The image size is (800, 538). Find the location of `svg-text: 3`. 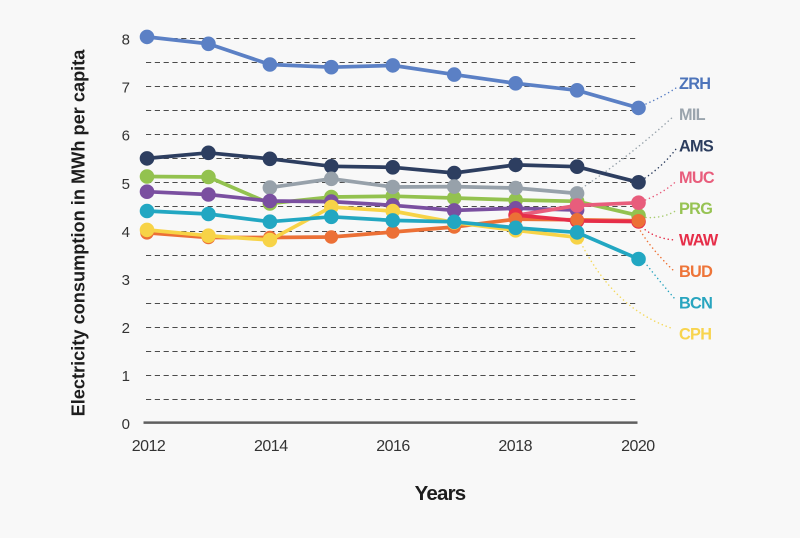

svg-text: 3 is located at coordinates (126, 280).